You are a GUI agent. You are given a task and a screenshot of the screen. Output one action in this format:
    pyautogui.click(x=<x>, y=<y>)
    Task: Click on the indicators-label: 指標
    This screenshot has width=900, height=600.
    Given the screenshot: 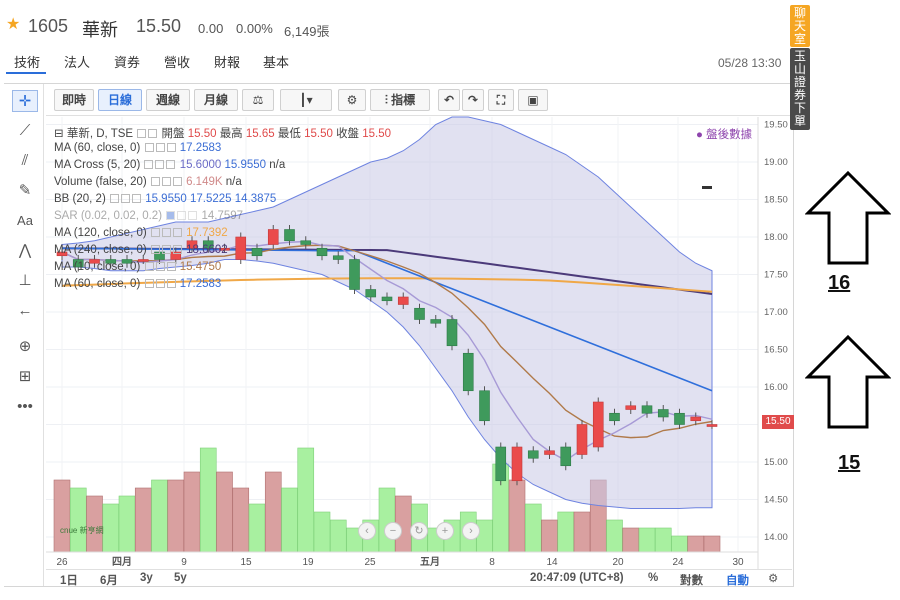 What is the action you would take?
    pyautogui.click(x=403, y=100)
    